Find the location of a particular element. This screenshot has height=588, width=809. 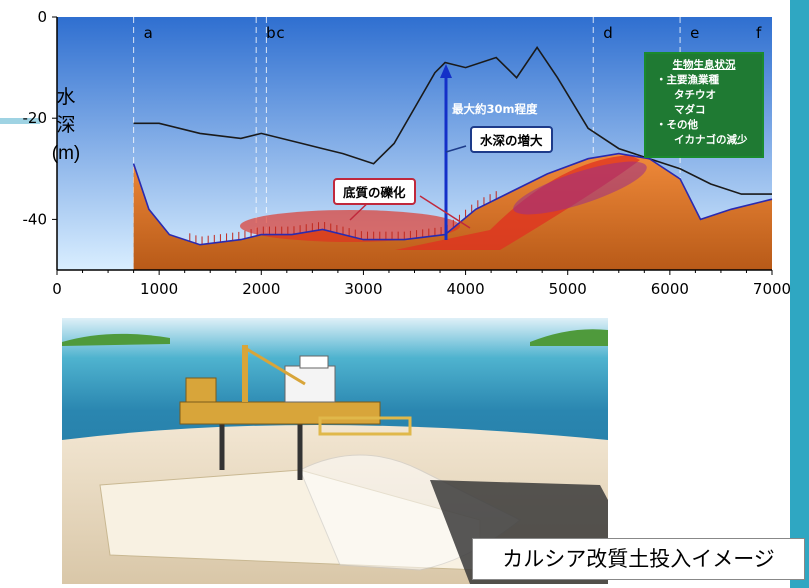

illustration-caption: カルシア改質土投入イメージ is located at coordinates (638, 559).